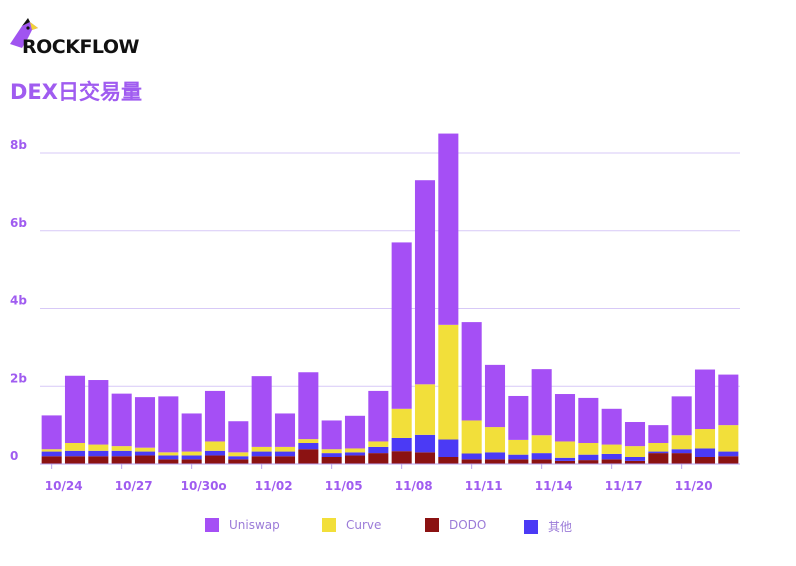 This screenshot has width=796, height=566. Describe the element at coordinates (364, 525) in the screenshot. I see `legend-label: Curve` at that location.